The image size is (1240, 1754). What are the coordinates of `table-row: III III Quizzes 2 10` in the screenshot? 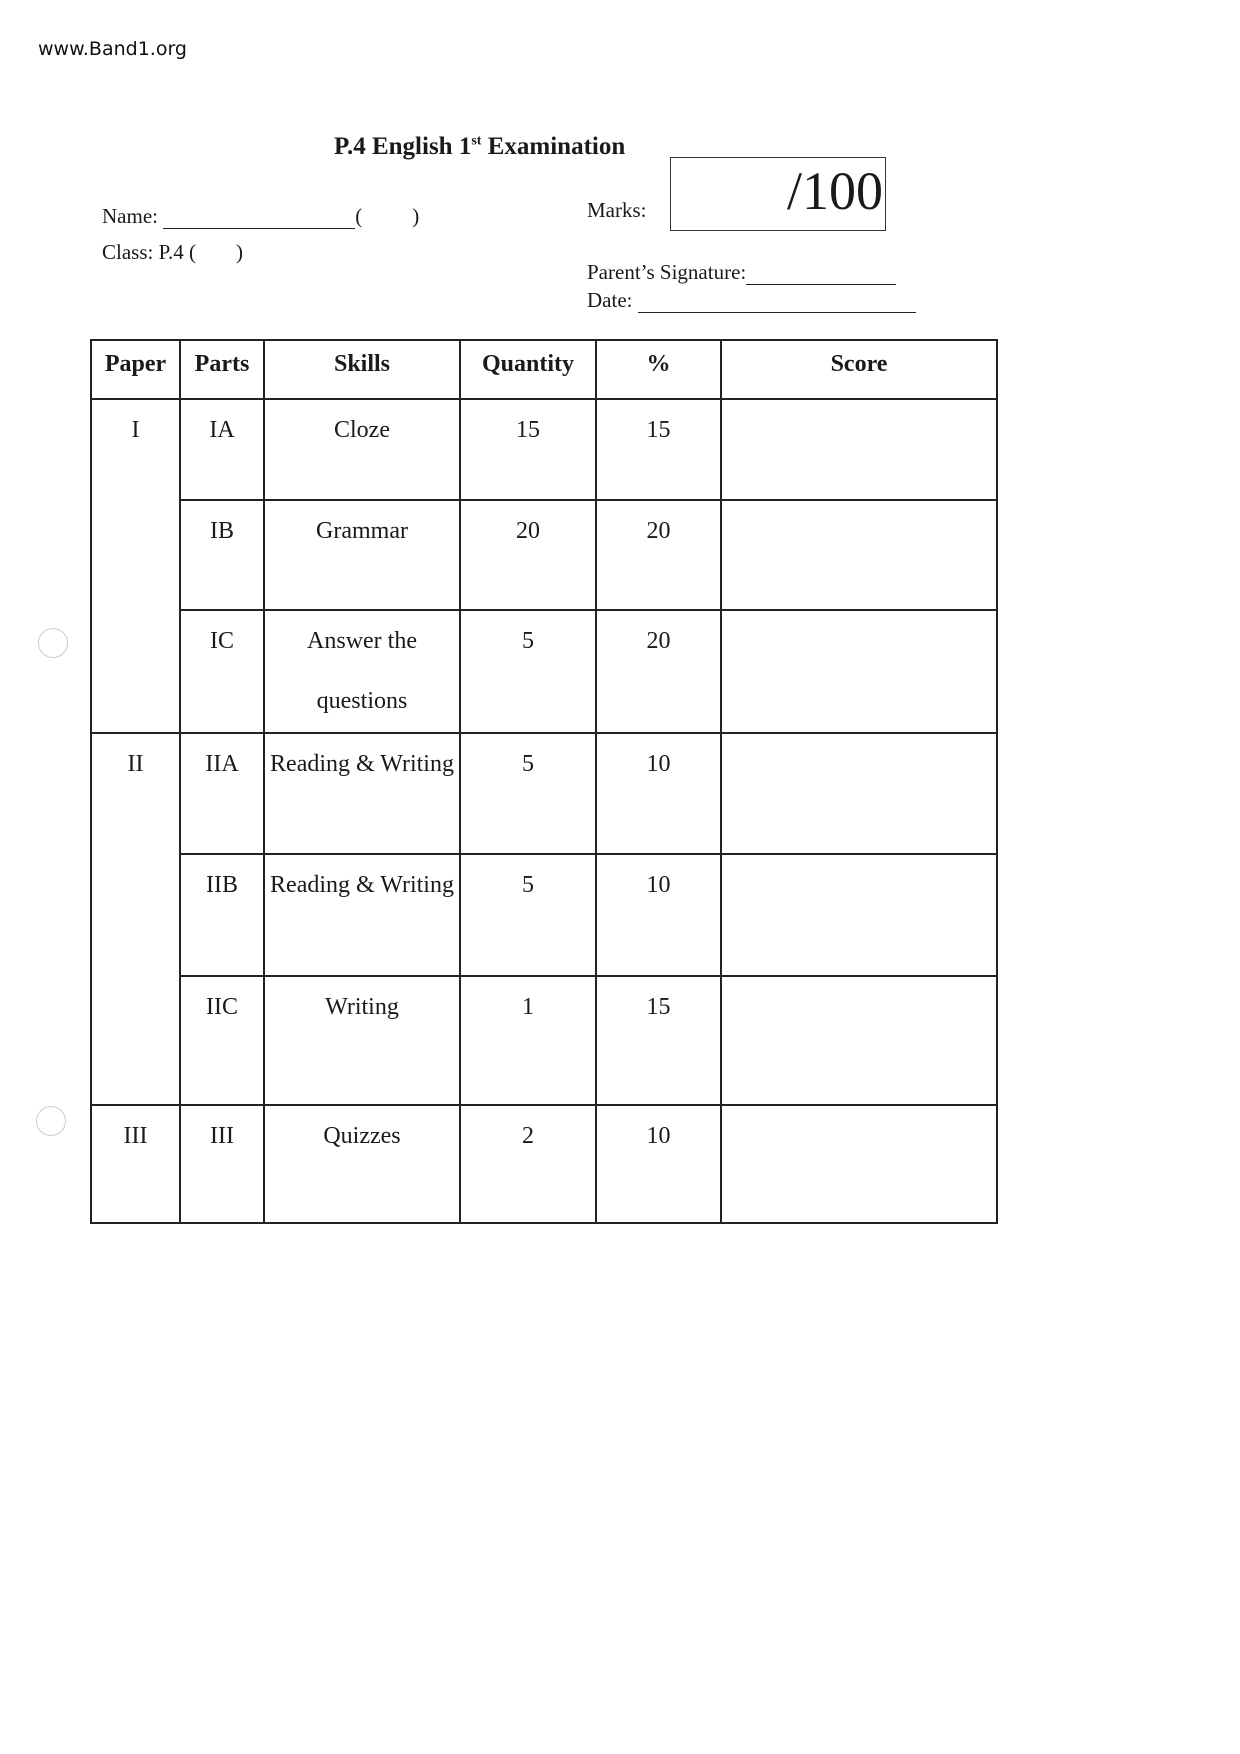 It's located at (544, 1164).